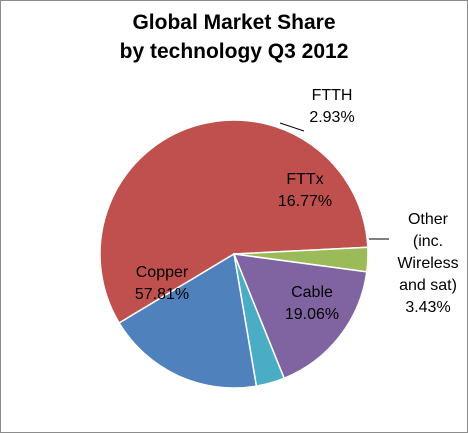  Describe the element at coordinates (312, 292) in the screenshot. I see `slice-name-cable: Cable` at that location.